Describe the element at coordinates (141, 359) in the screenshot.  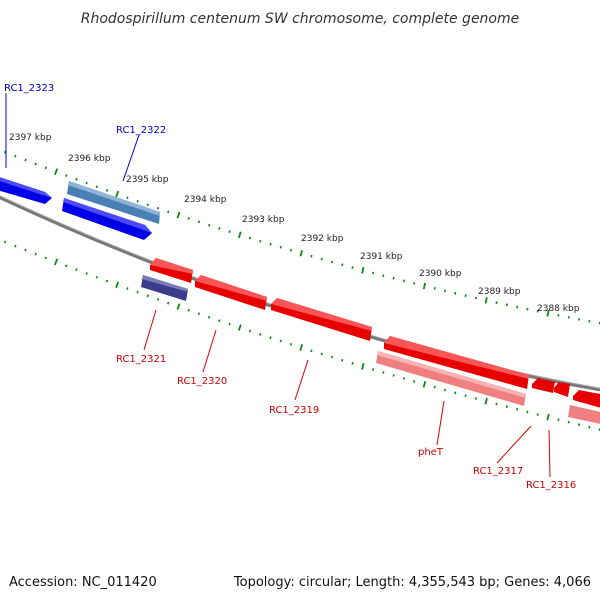
I see `gene-label: RC1_2321` at that location.